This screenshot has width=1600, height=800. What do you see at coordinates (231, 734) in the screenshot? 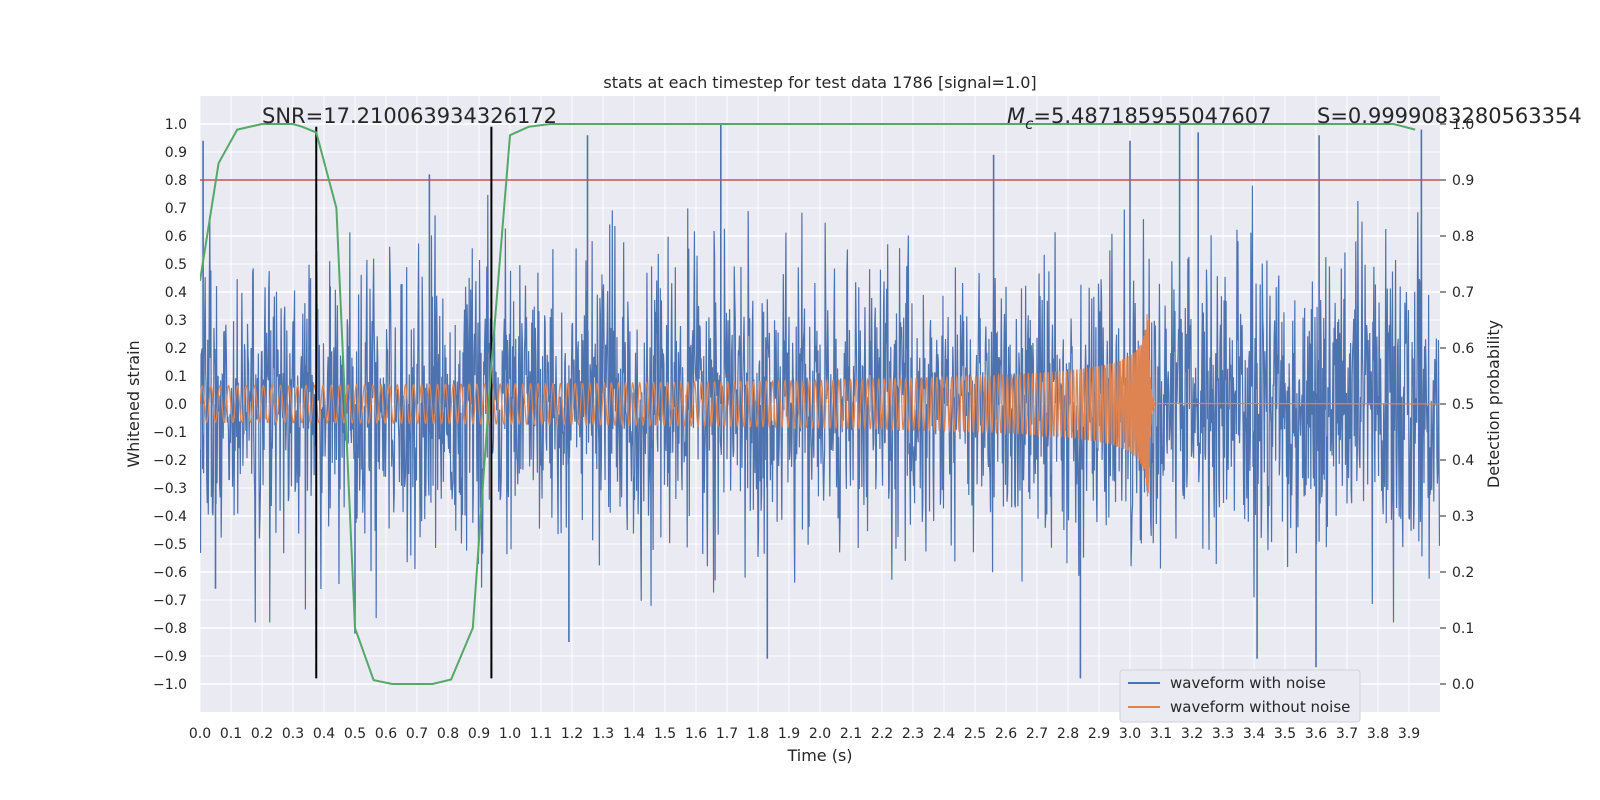
I see `x-tick-label: 0.1` at bounding box center [231, 734].